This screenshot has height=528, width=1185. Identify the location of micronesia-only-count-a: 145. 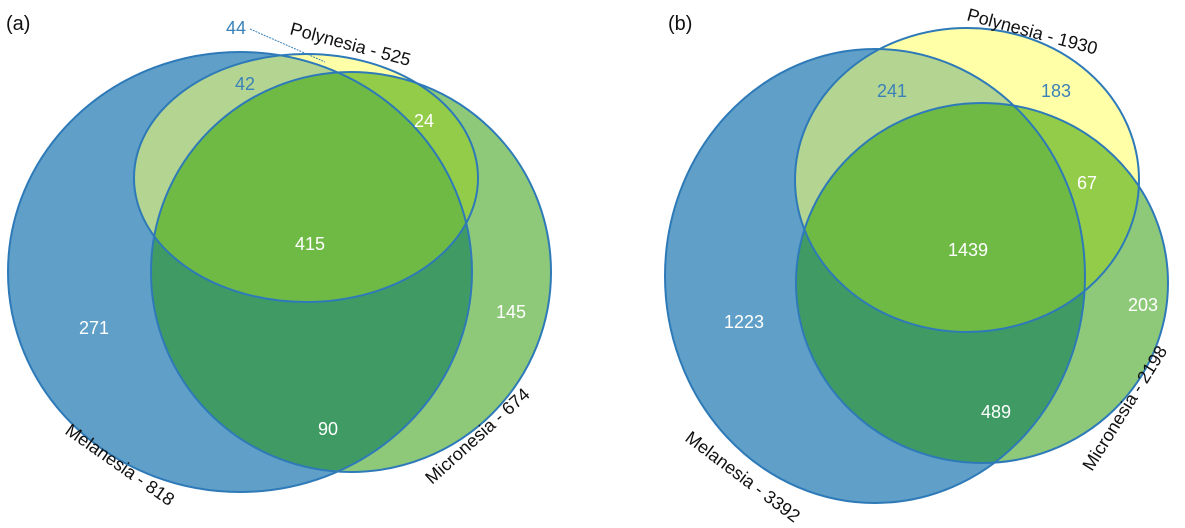
(511, 312).